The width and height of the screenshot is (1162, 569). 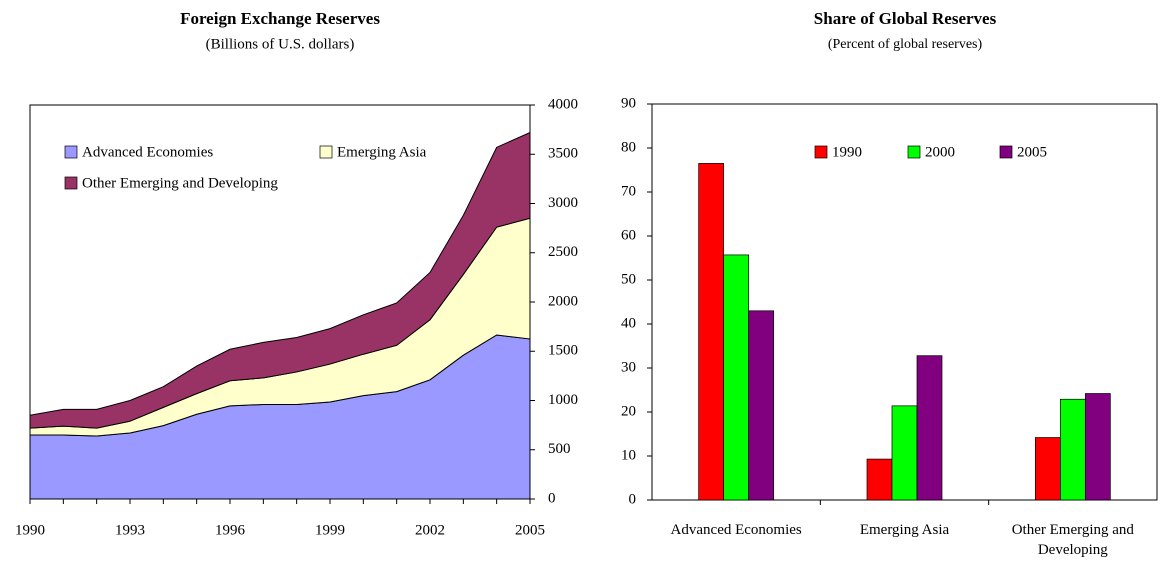 What do you see at coordinates (330, 530) in the screenshot?
I see `x-tick-label: 1999` at bounding box center [330, 530].